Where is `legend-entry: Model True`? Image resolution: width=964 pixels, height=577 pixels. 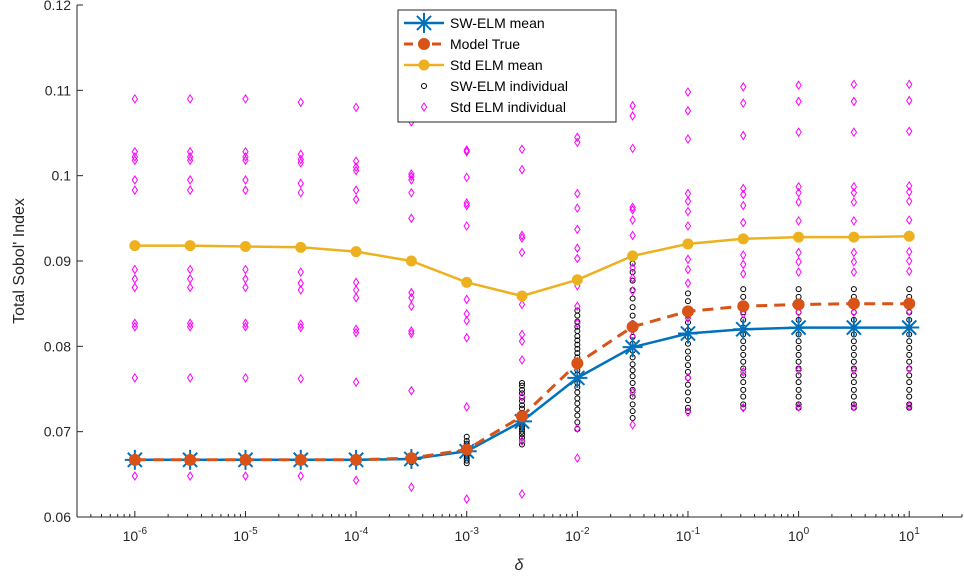
legend-entry: Model True is located at coordinates (462, 44).